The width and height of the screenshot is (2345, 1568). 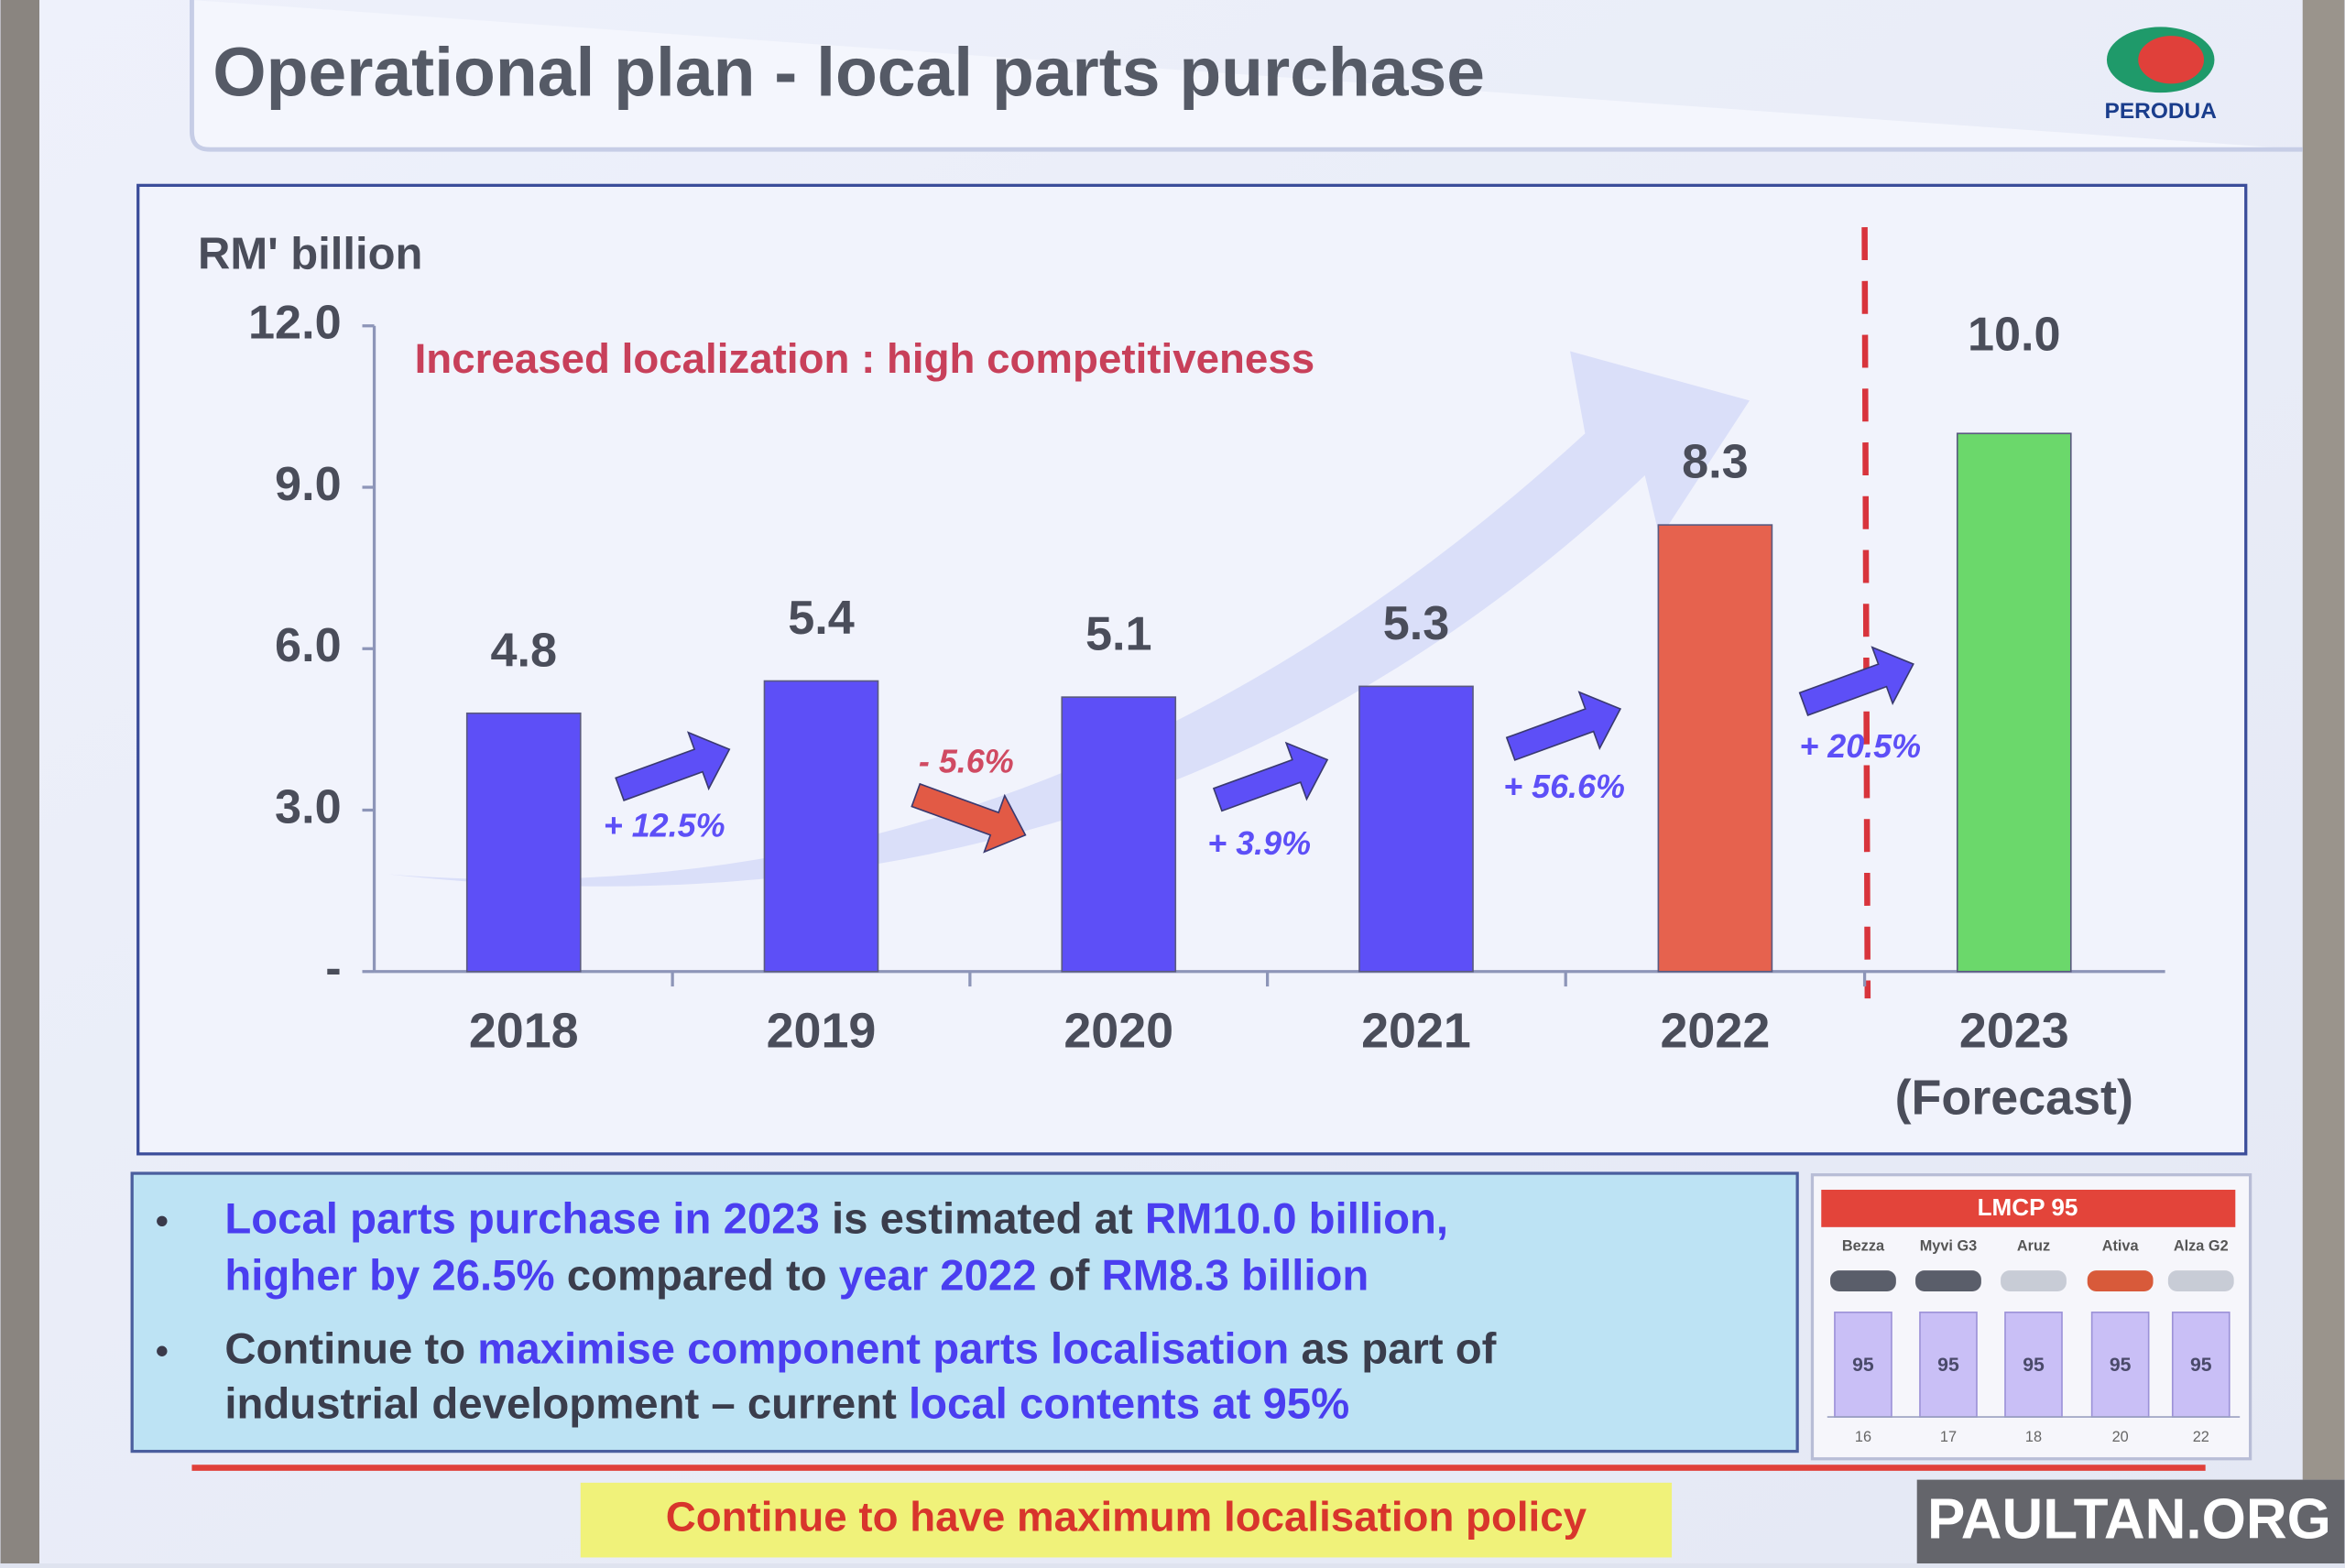 What do you see at coordinates (308, 806) in the screenshot?
I see `y-tick-label: 3.0` at bounding box center [308, 806].